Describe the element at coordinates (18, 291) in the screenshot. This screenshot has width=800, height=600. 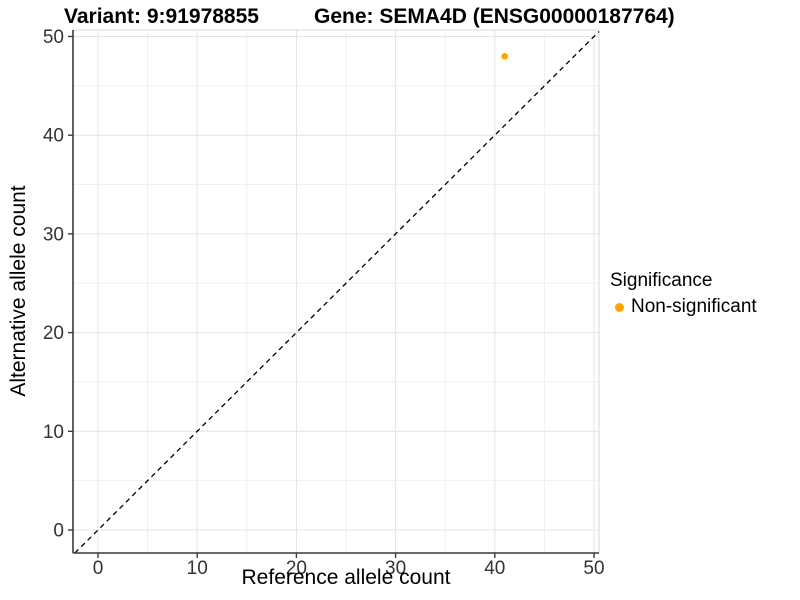
I see `y-axis-title: Alternative allele count` at that location.